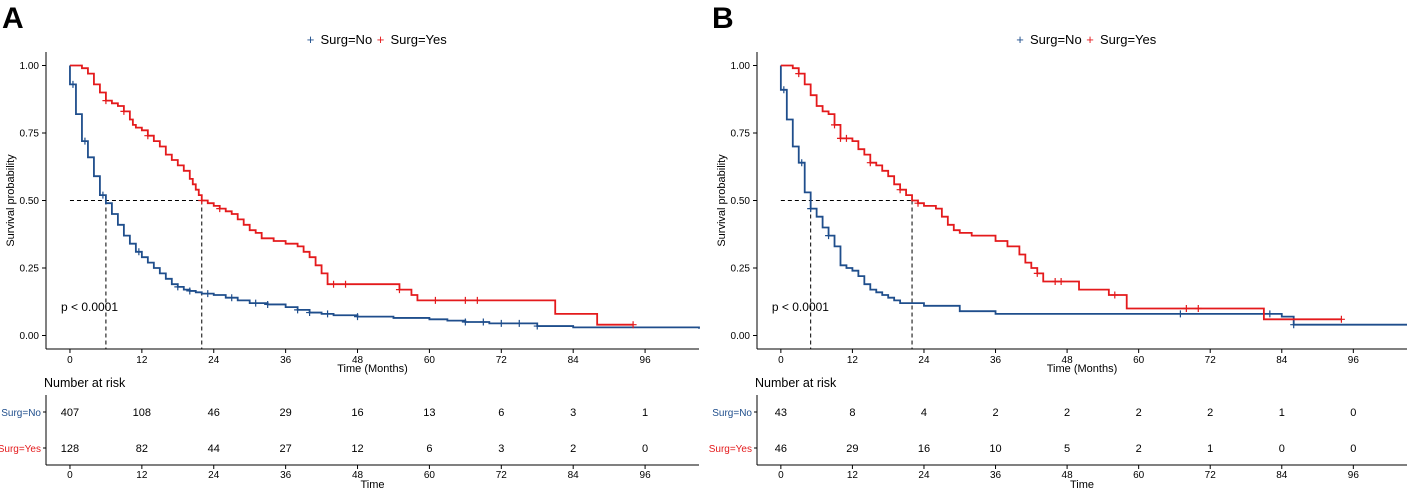 Image resolution: width=1407 pixels, height=490 pixels. What do you see at coordinates (732, 413) in the screenshot?
I see `risk-row-label-no: Surg=No` at bounding box center [732, 413].